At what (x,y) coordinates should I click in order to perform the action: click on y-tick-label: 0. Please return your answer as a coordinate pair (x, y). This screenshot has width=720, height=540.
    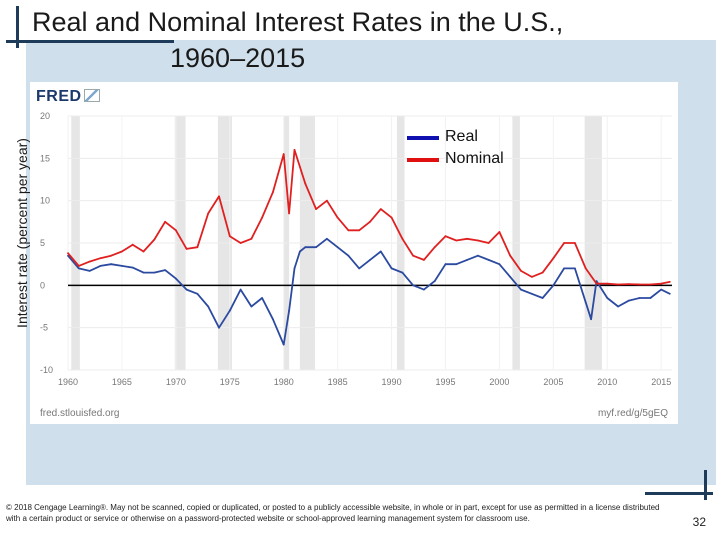
    Looking at the image, I should click on (42, 285).